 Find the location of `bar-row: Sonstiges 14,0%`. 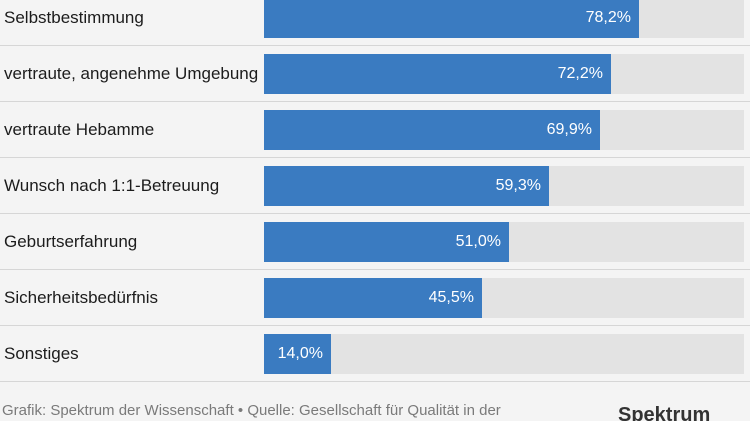

bar-row: Sonstiges 14,0% is located at coordinates (375, 362).